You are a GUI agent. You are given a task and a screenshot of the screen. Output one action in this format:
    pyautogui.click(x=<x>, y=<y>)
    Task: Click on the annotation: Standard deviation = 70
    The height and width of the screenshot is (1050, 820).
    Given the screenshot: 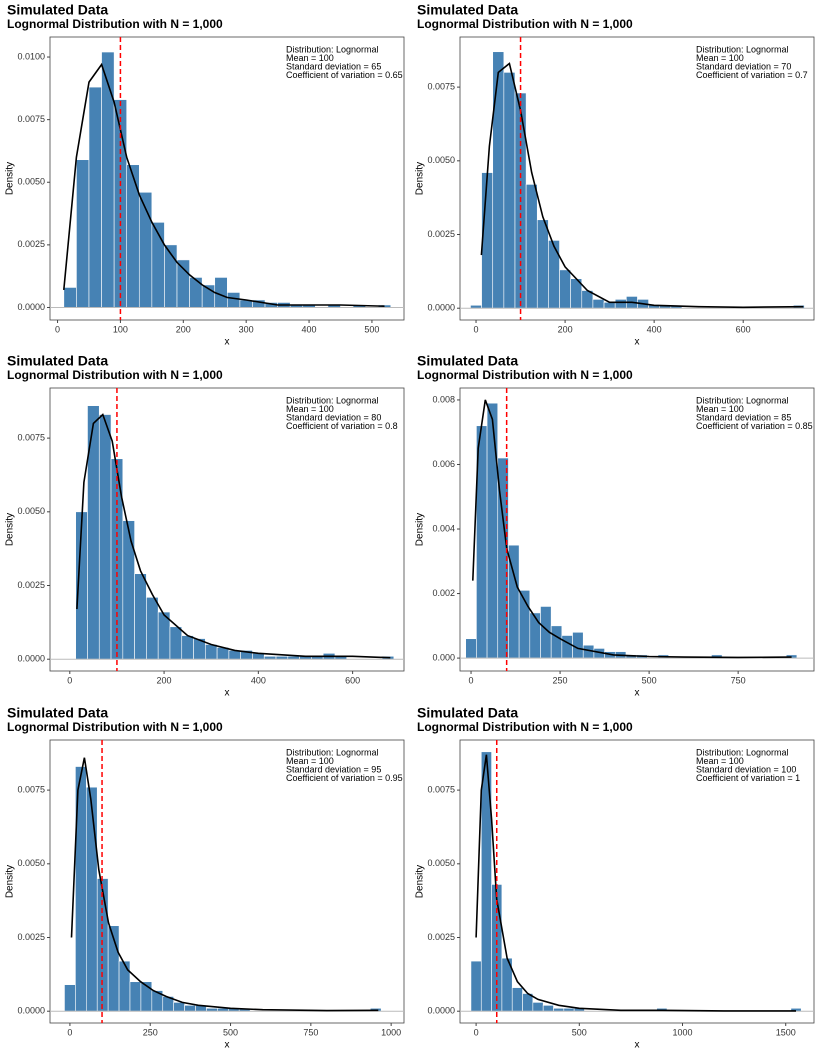 What is the action you would take?
    pyautogui.click(x=743, y=66)
    